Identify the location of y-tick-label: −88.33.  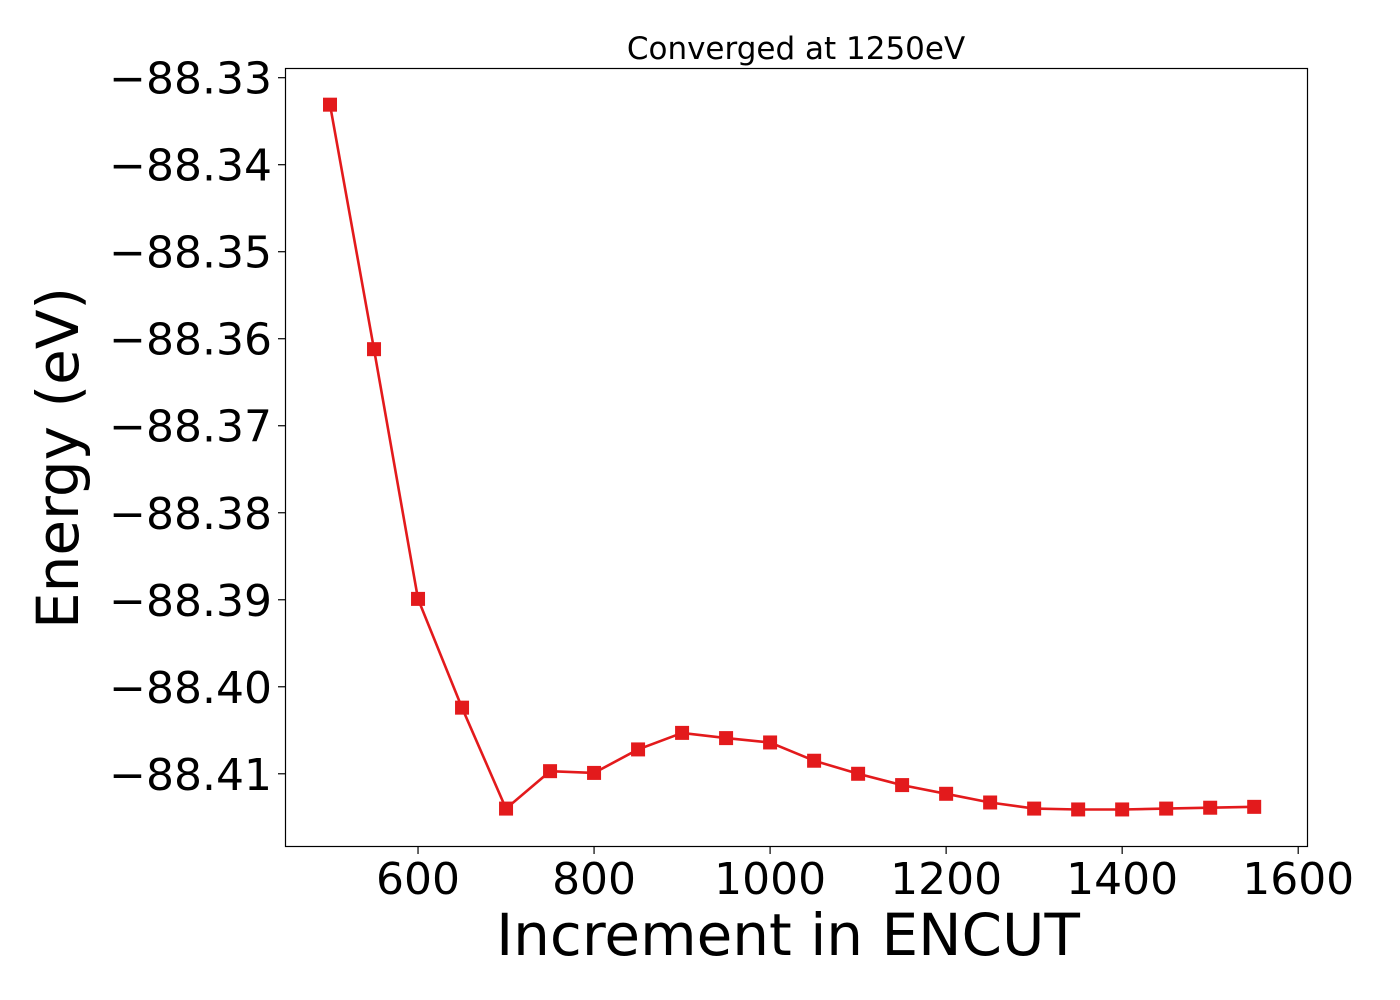
(190, 79).